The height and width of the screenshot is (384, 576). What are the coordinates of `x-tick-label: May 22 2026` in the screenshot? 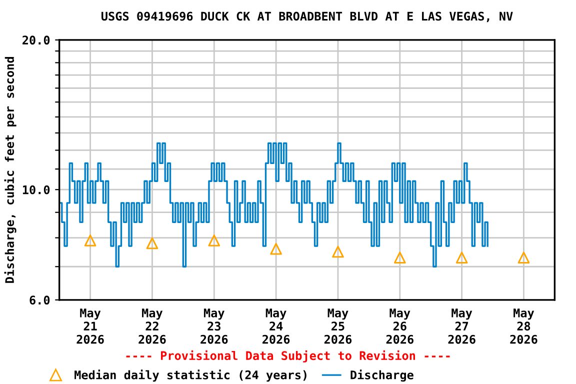 It's located at (152, 326).